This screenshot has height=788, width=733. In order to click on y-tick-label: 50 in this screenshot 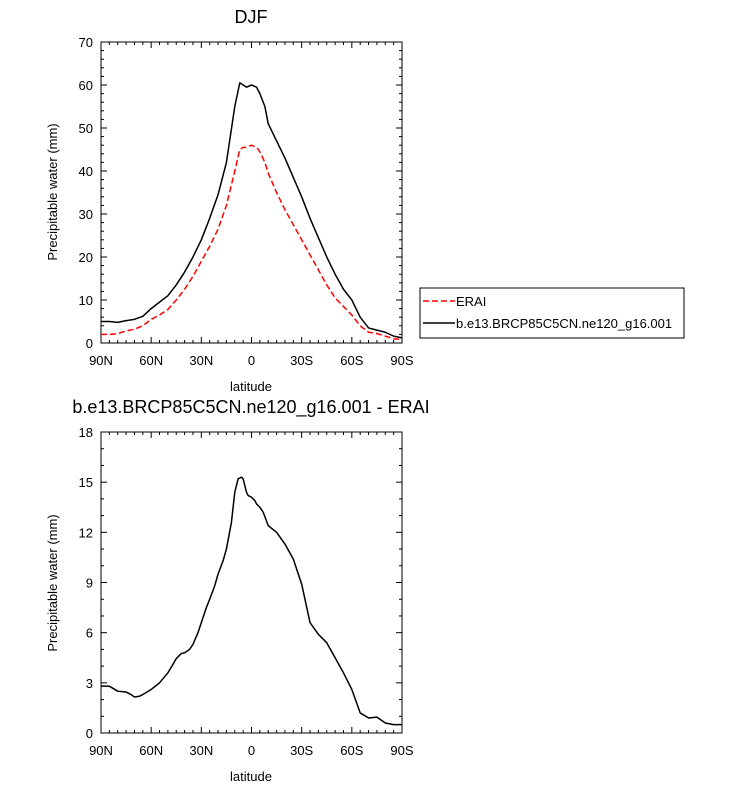, I will do `click(86, 128)`.